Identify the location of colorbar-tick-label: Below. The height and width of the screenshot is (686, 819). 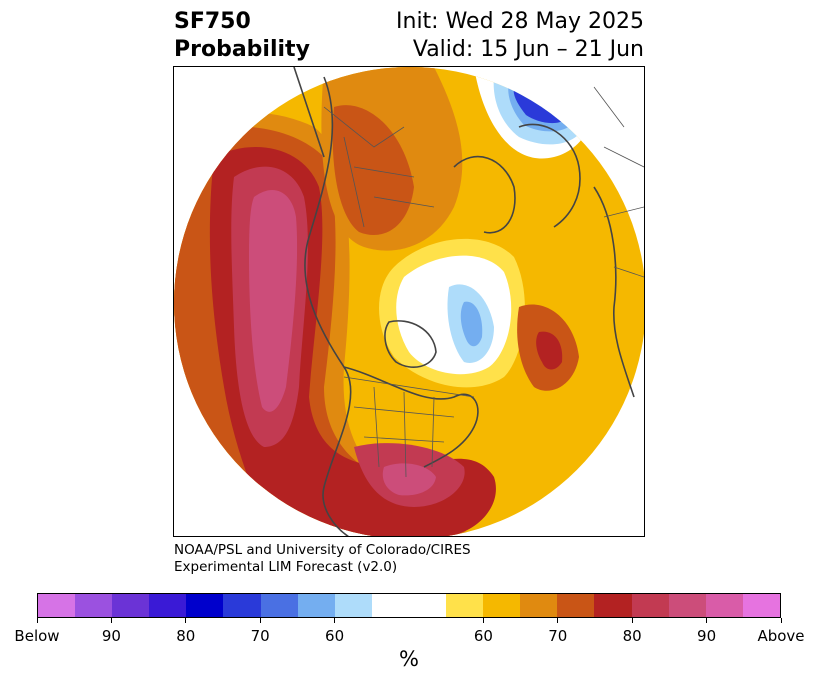
(37, 636).